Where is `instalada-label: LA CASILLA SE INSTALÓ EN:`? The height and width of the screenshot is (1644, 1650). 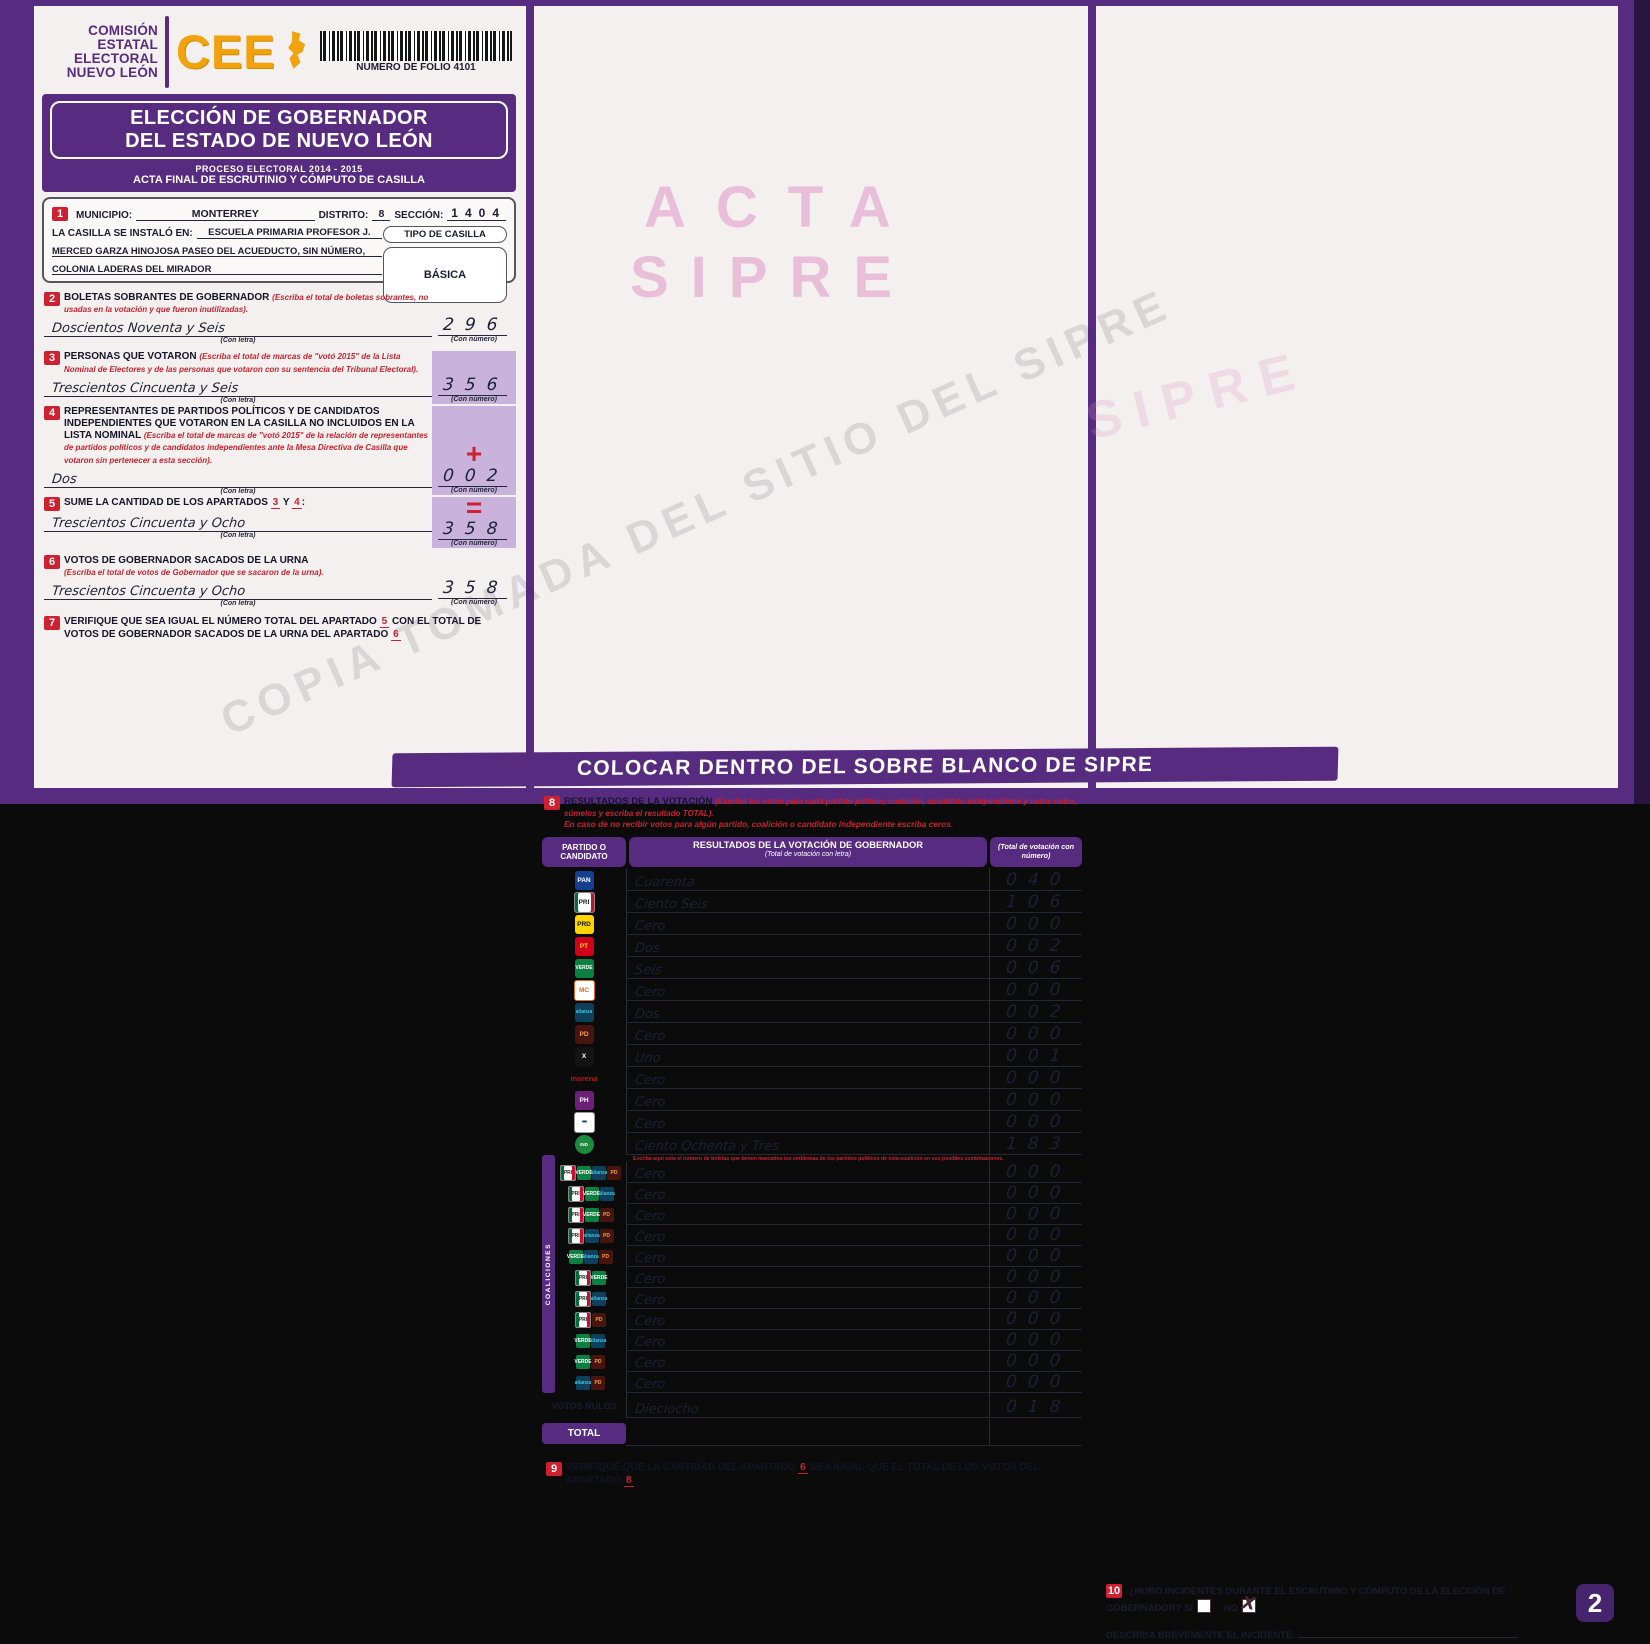 instalada-label: LA CASILLA SE INSTALÓ EN: is located at coordinates (122, 233).